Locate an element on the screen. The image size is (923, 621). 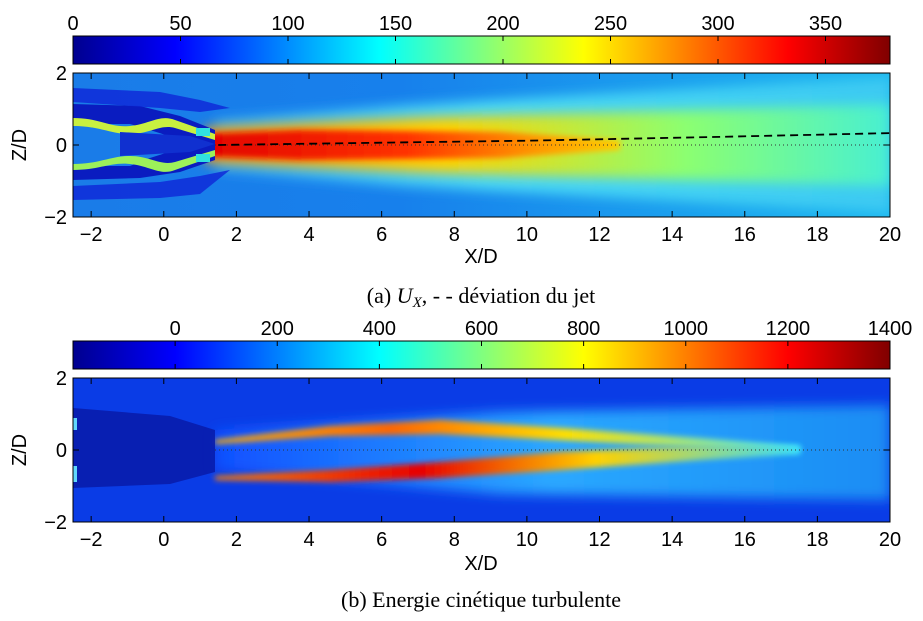
y-tick-label-a: −2 is located at coordinates (55, 218).